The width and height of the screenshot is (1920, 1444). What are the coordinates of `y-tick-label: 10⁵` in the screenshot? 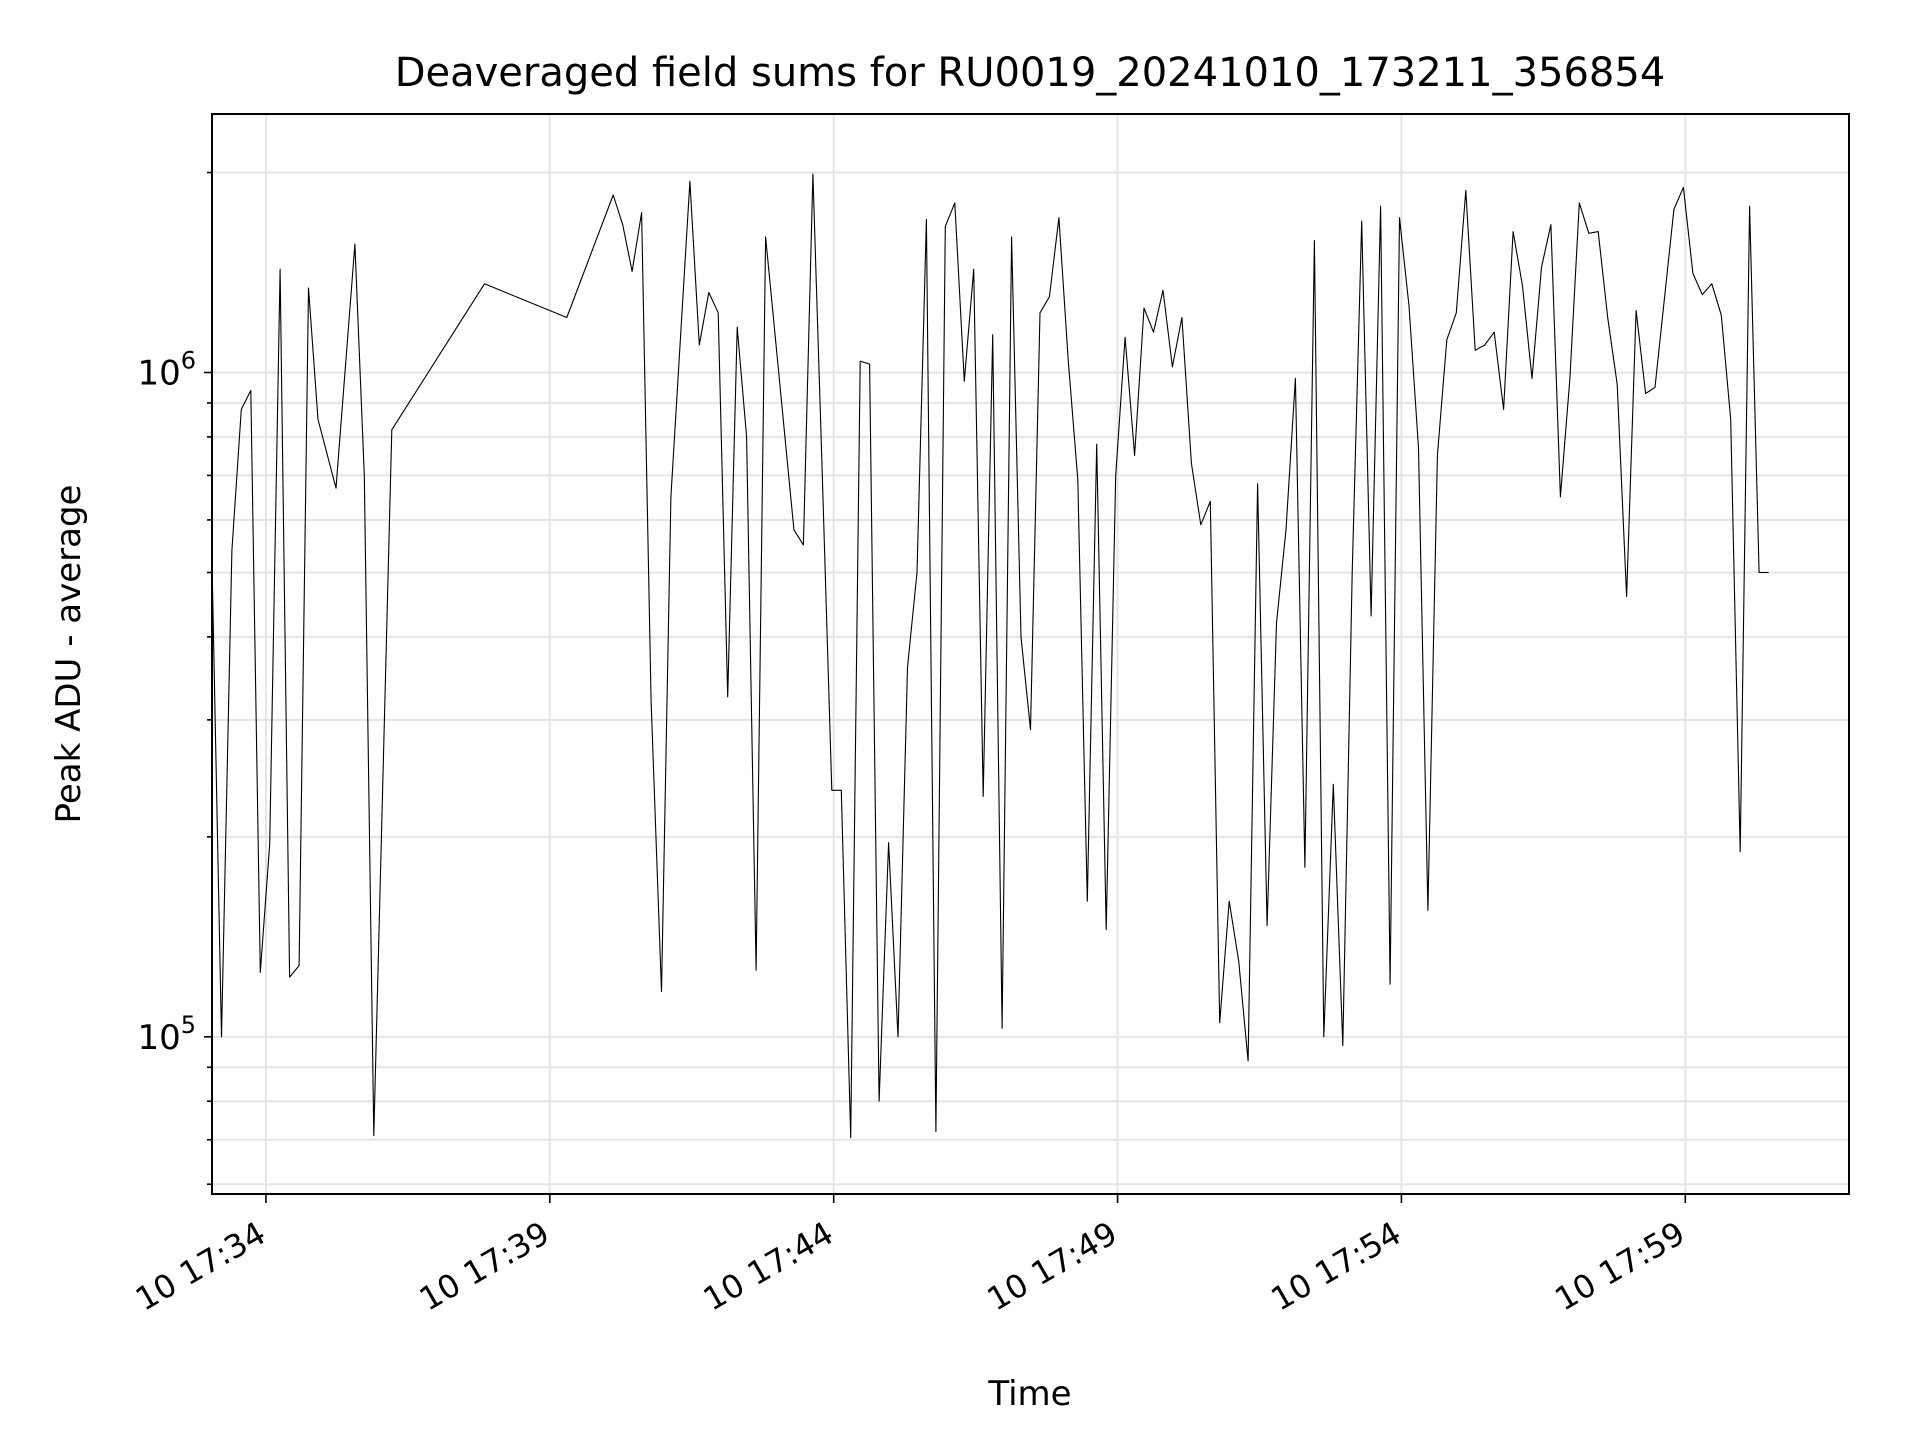 It's located at (166, 1034).